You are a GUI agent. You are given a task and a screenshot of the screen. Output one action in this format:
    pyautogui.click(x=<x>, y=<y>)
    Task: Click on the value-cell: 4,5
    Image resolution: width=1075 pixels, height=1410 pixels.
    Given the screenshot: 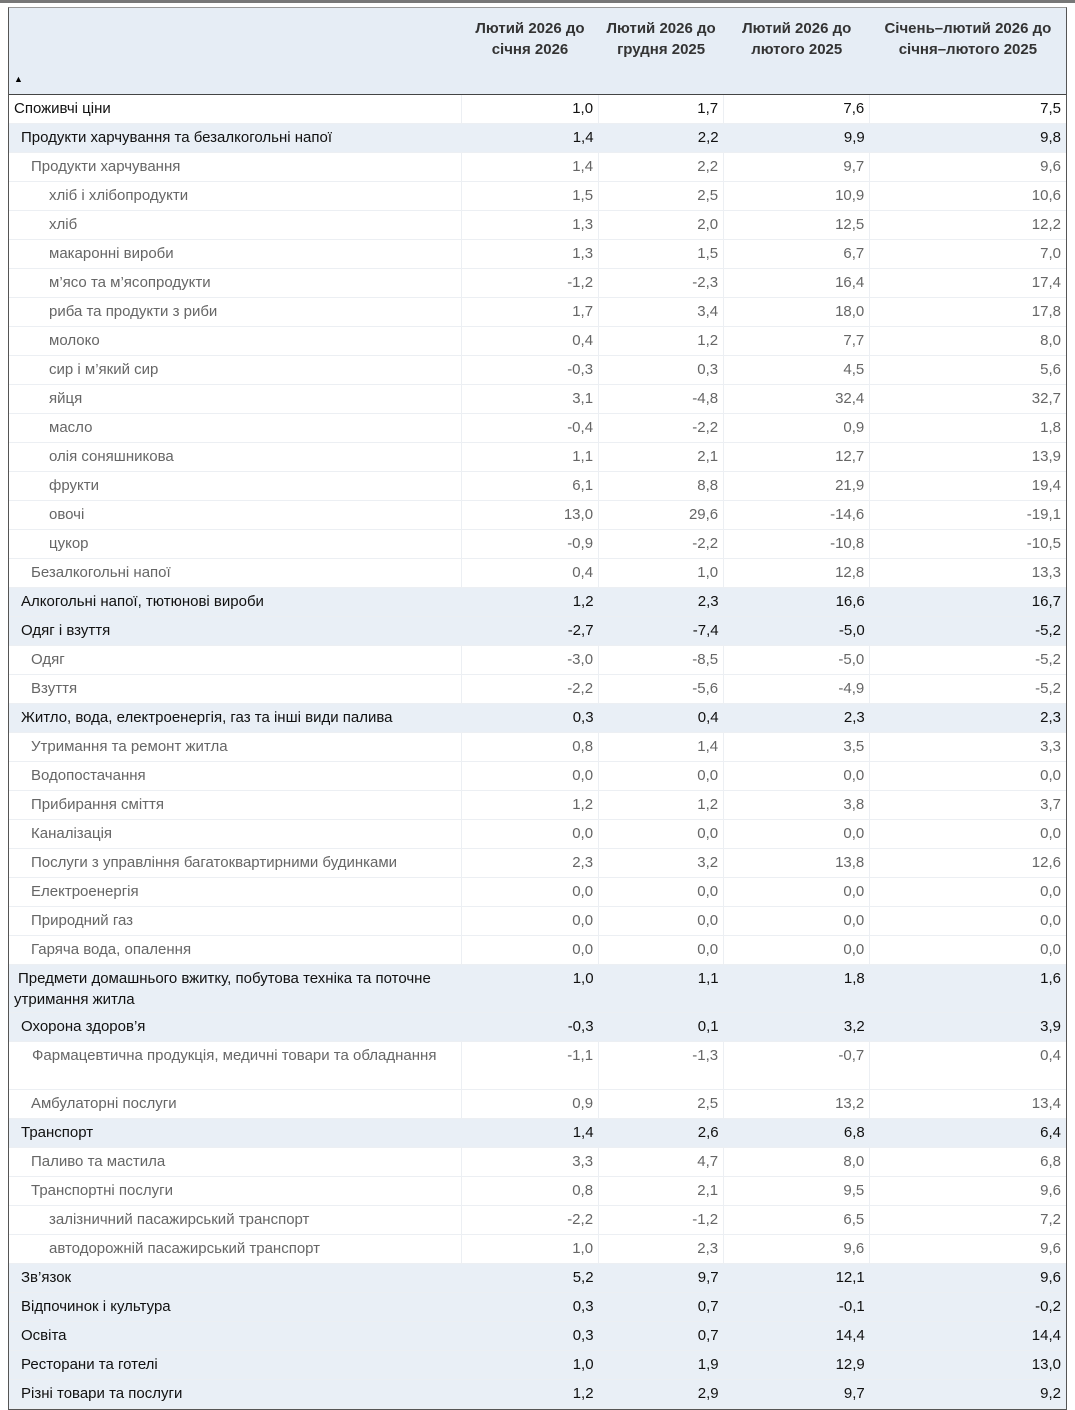 What is the action you would take?
    pyautogui.click(x=797, y=370)
    